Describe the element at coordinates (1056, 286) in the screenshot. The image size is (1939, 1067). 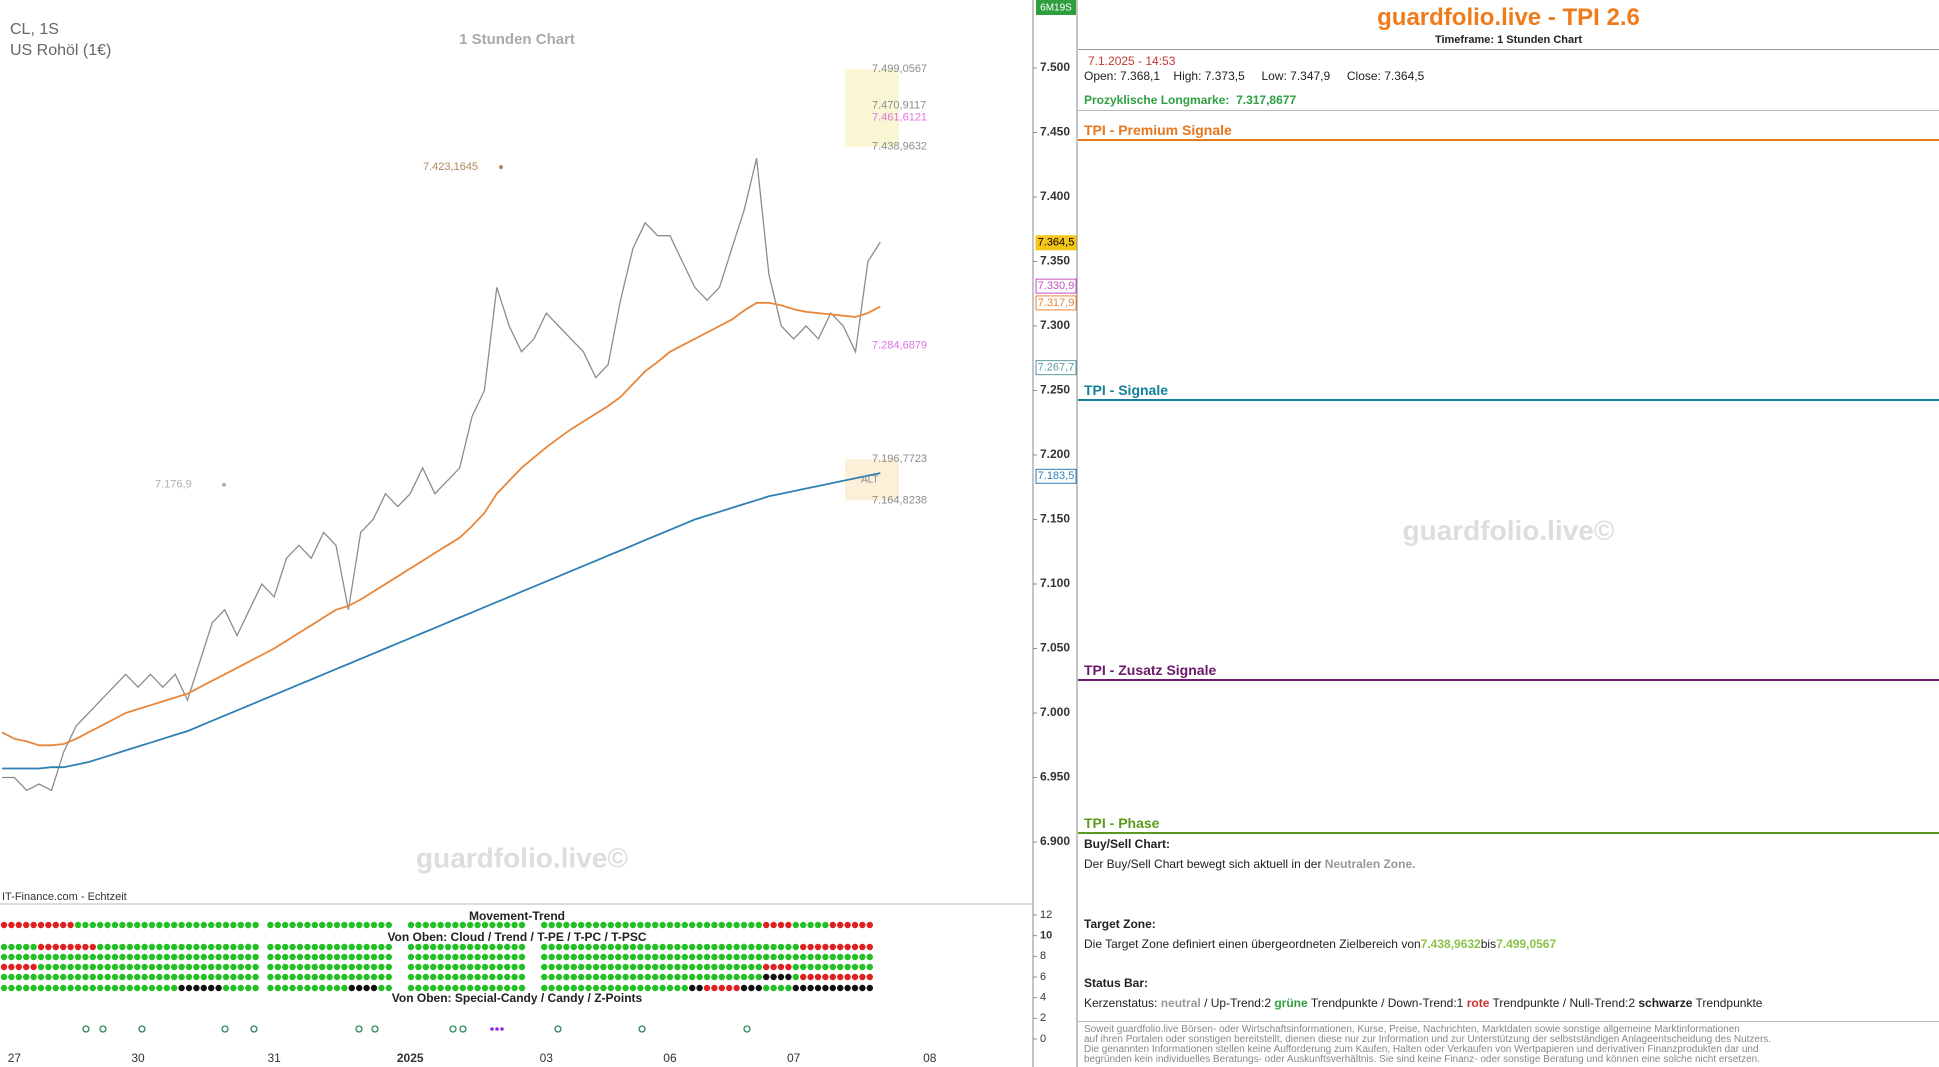
I see `price-tag-label: 7.330,9` at that location.